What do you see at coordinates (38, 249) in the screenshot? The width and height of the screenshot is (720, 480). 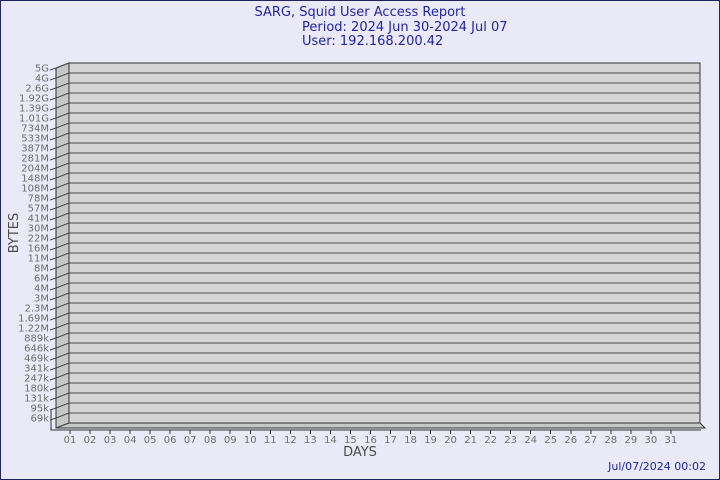 I see `y-tick-label: 16M` at bounding box center [38, 249].